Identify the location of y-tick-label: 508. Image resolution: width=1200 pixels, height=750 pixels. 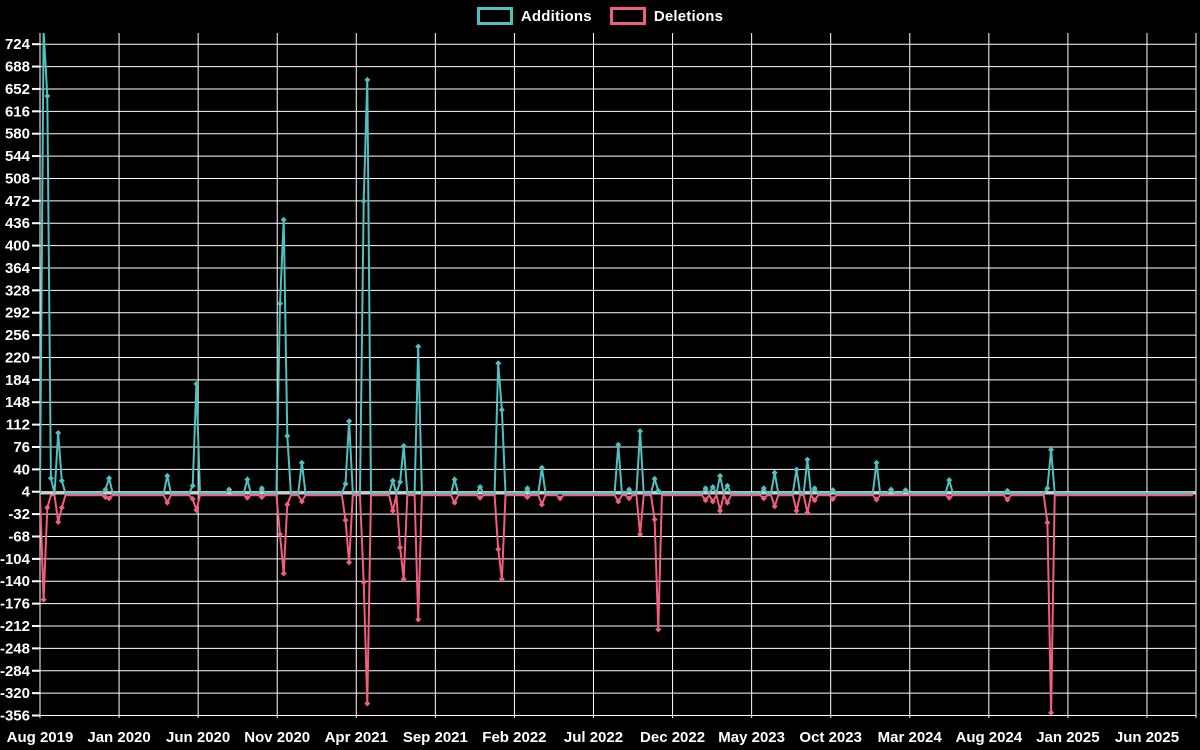
(17, 178).